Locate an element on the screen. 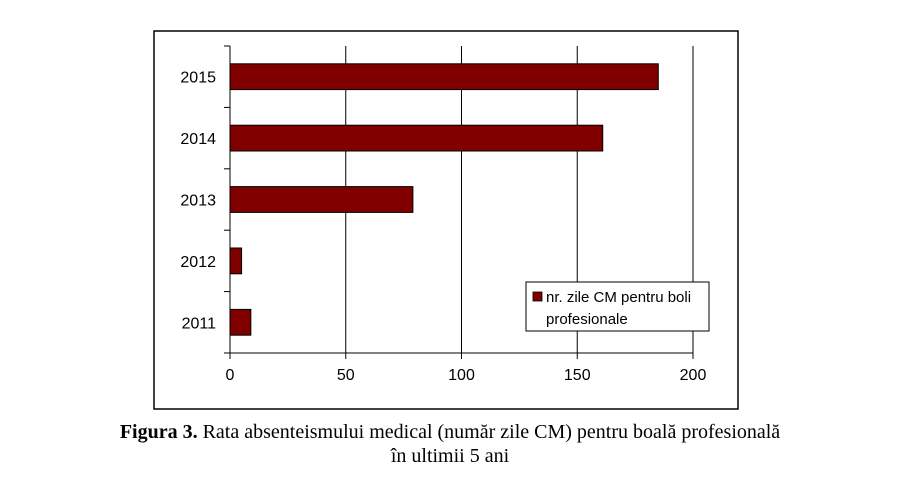 This screenshot has height=493, width=900. y-category-label: 2011 is located at coordinates (199, 323).